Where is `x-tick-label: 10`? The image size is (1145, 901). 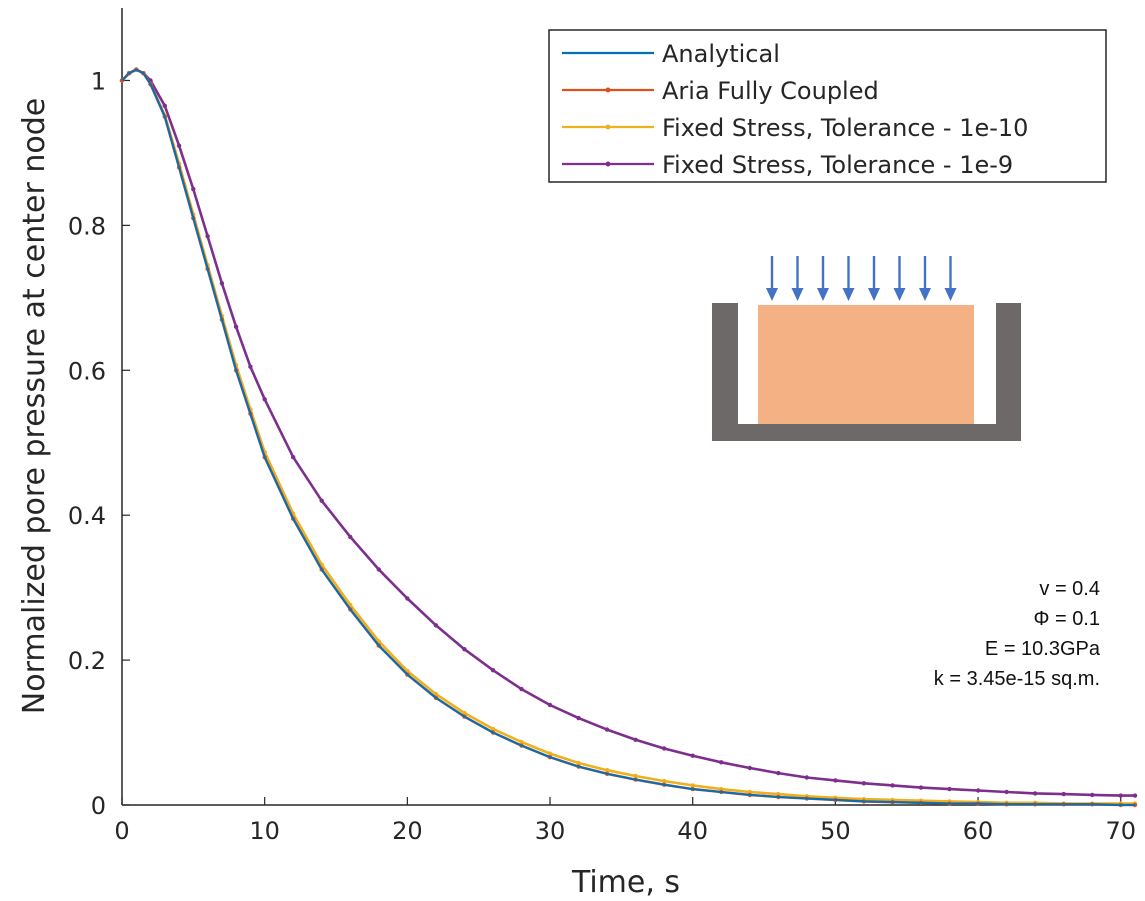 x-tick-label: 10 is located at coordinates (264, 831).